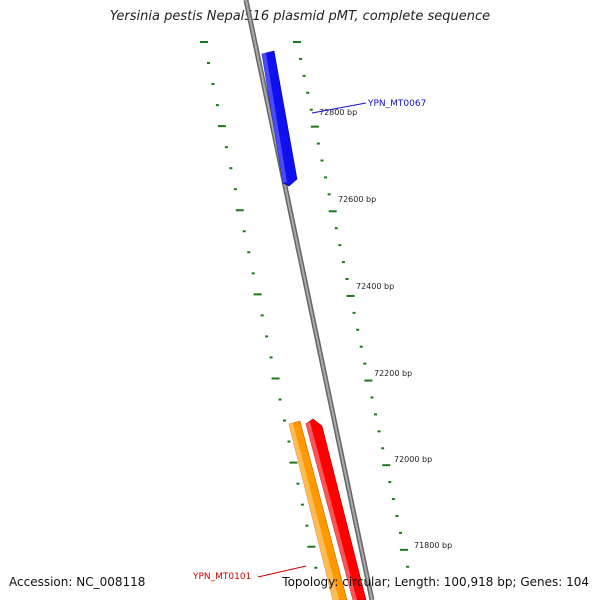  Describe the element at coordinates (314, 511) in the screenshot. I see `gene-arrow-orange-shade` at that location.